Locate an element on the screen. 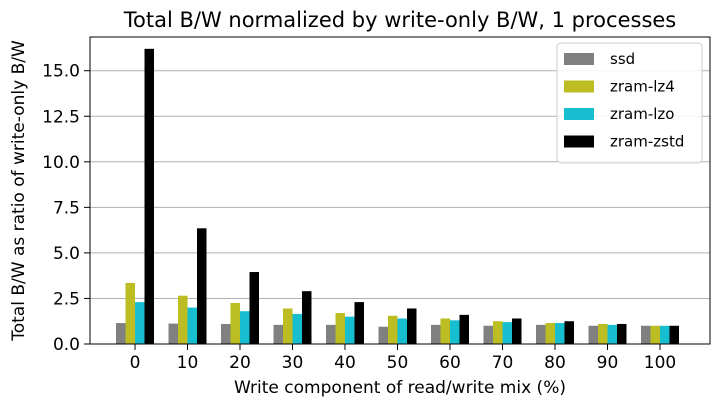  y-tick-label: 15.0 is located at coordinates (61, 72).